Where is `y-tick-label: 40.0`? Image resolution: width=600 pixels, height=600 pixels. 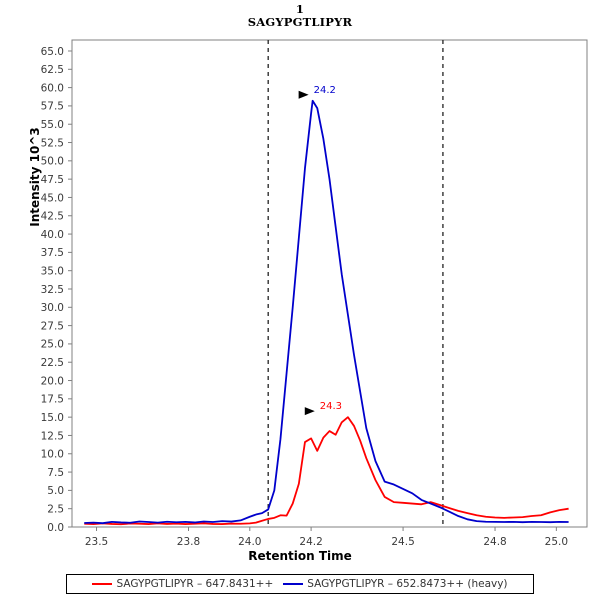
y-tick-label: 40.0 is located at coordinates (52, 235).